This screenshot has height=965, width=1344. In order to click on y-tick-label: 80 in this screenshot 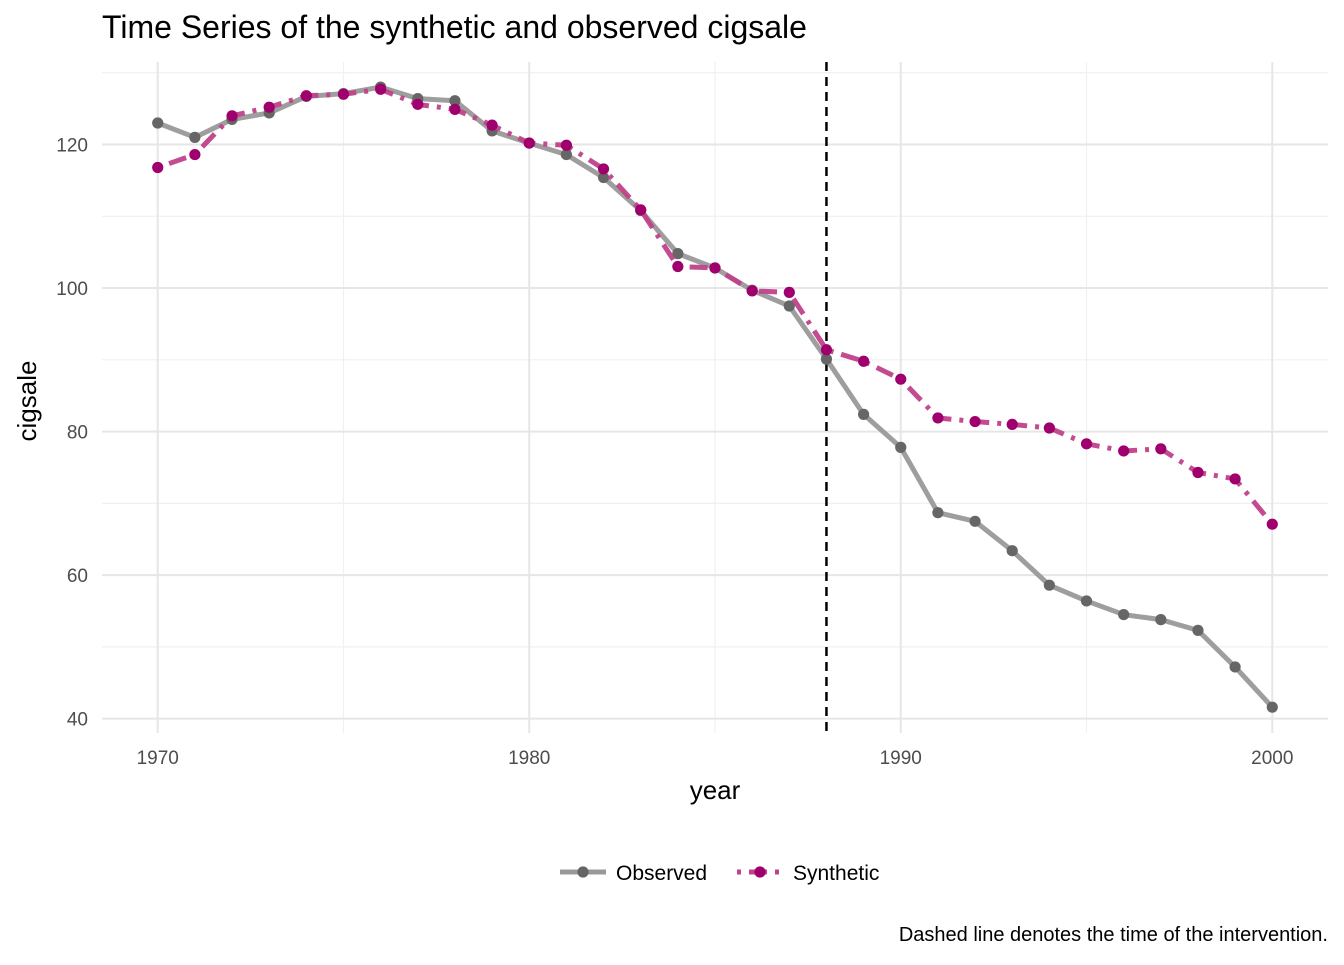, I will do `click(77, 433)`.